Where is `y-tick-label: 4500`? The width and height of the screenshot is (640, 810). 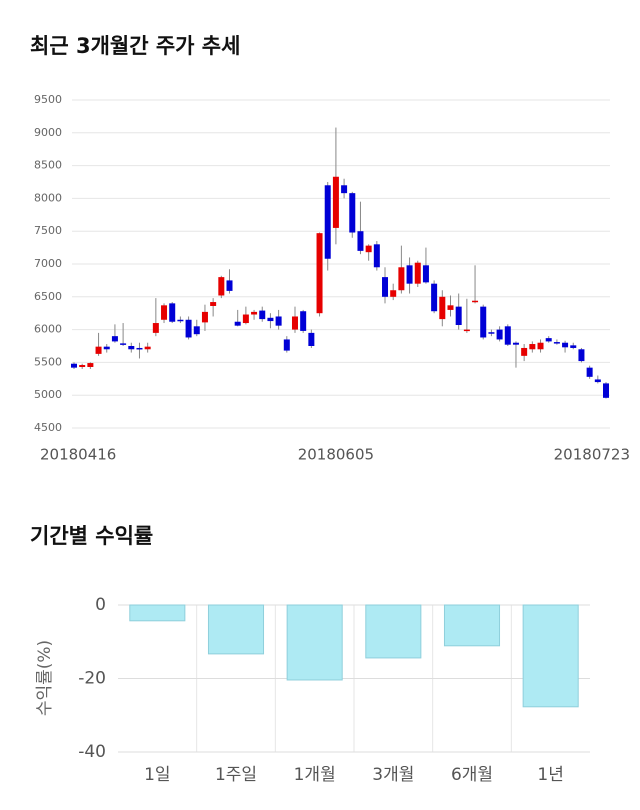
y-tick-label: 4500 is located at coordinates (48, 427).